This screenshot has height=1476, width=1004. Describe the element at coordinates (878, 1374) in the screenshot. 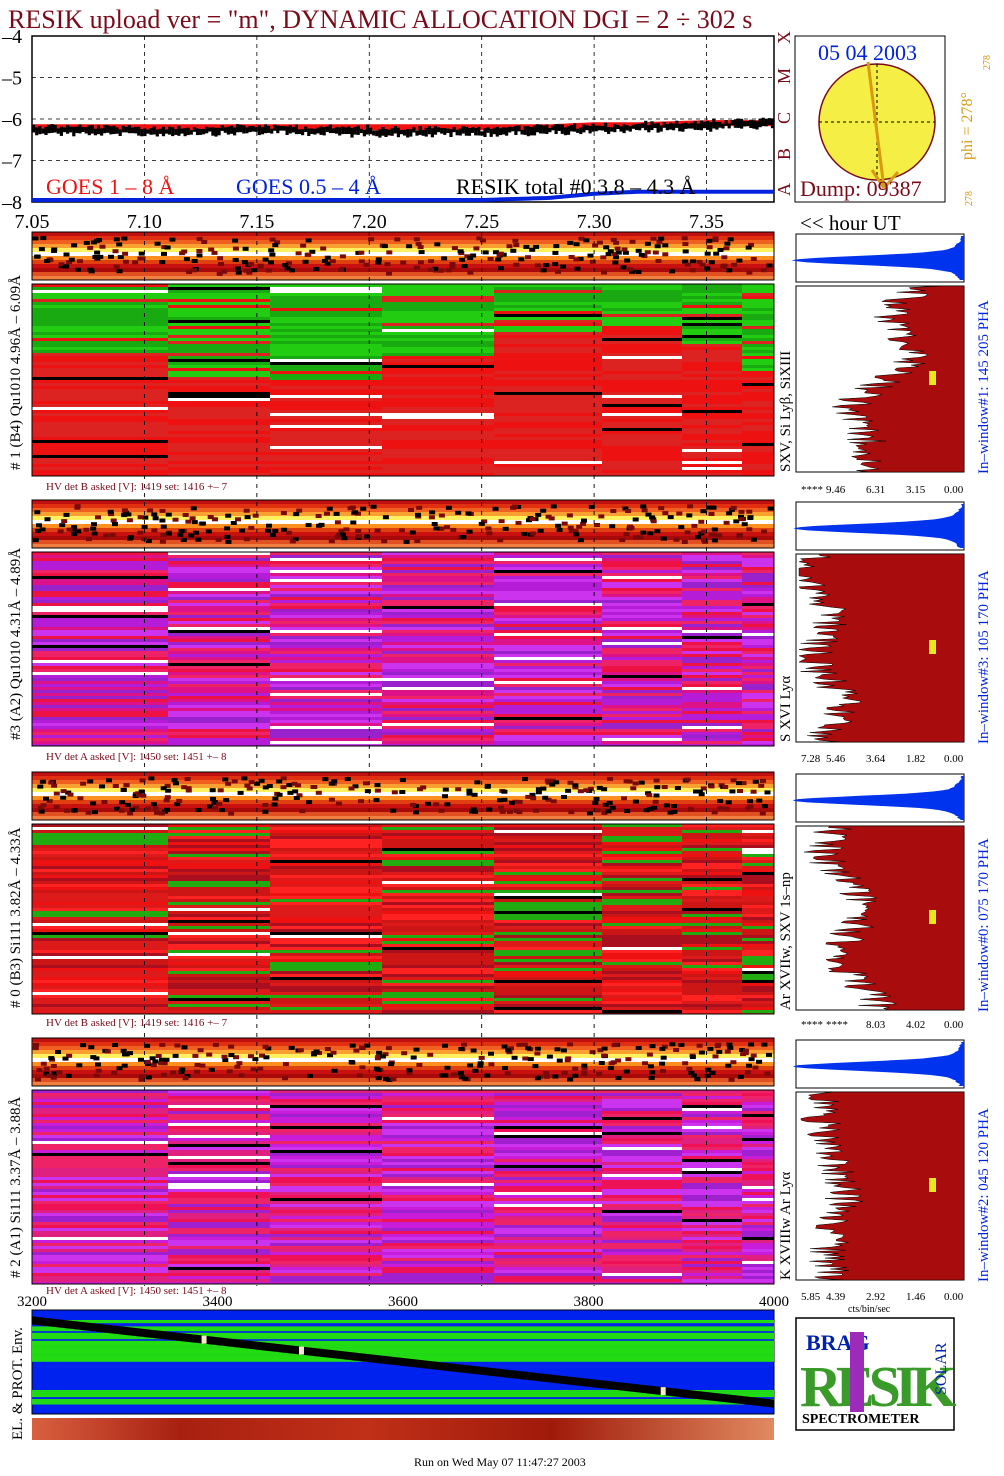

I see `resik-logo: BRAG RESIK SOLAR SPECTROMETER` at that location.